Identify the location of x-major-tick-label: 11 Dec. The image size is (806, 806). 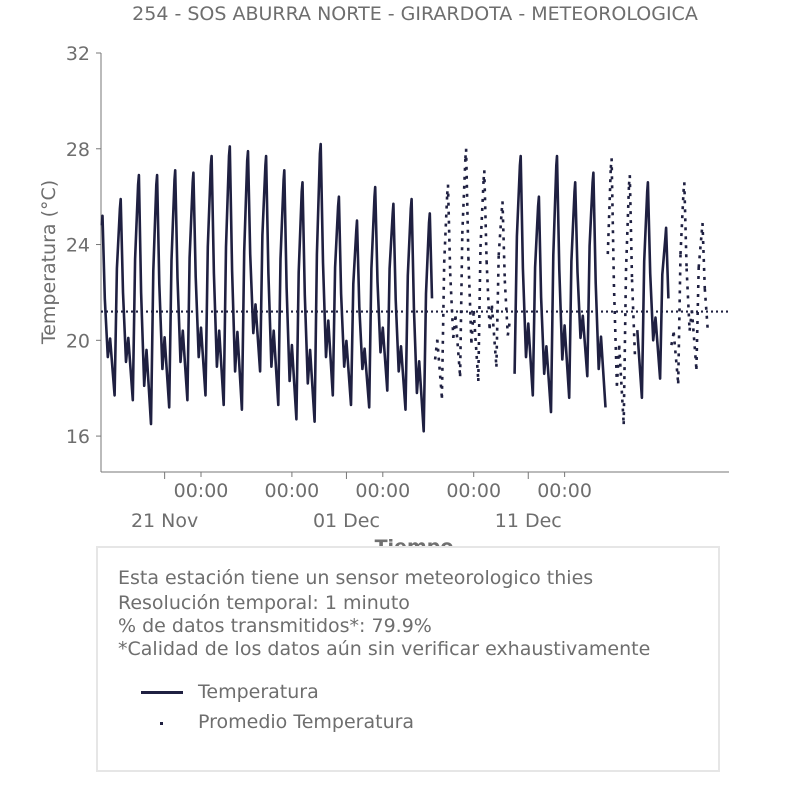
(528, 521).